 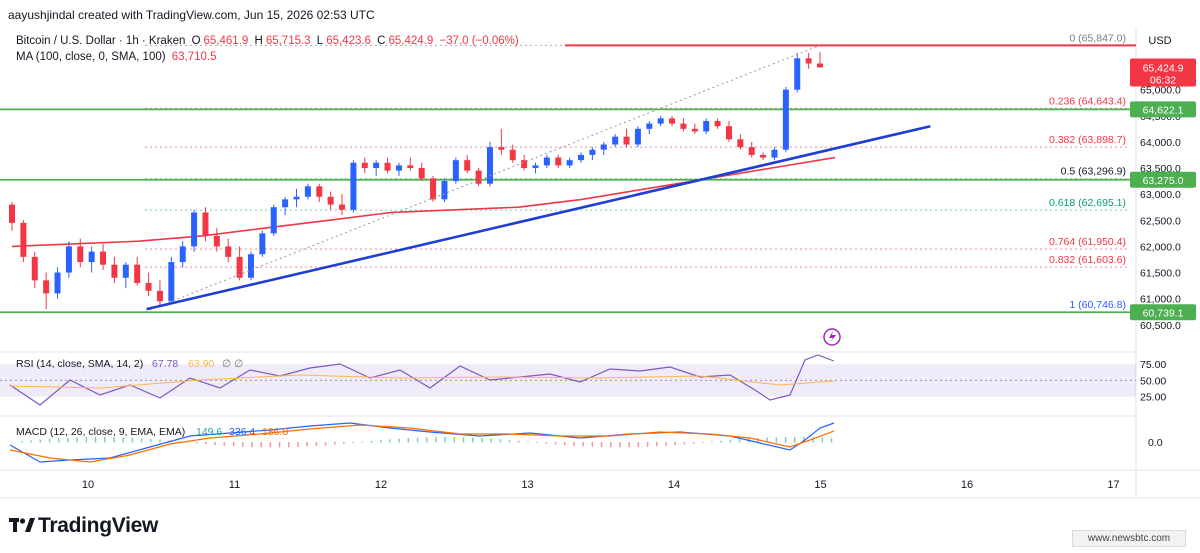 I want to click on level-low-tag: 60,739.1, so click(x=1163, y=313).